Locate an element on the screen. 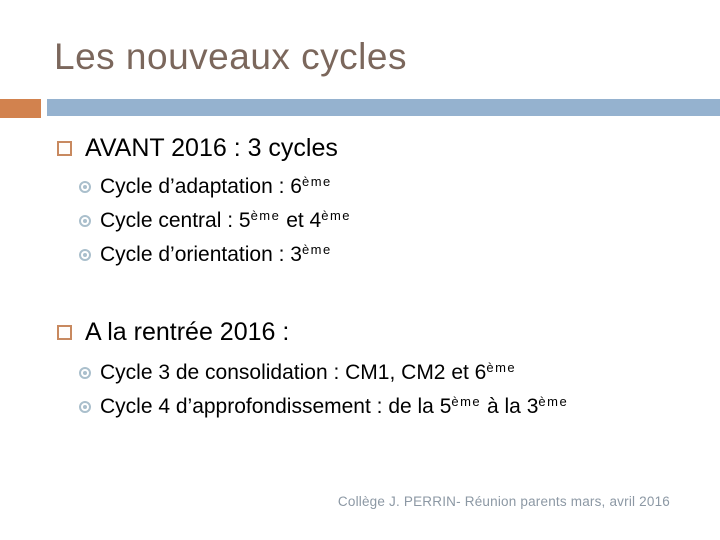 The width and height of the screenshot is (720, 540). bullet-item-level1: A la rentrée 2016 : is located at coordinates (173, 332).